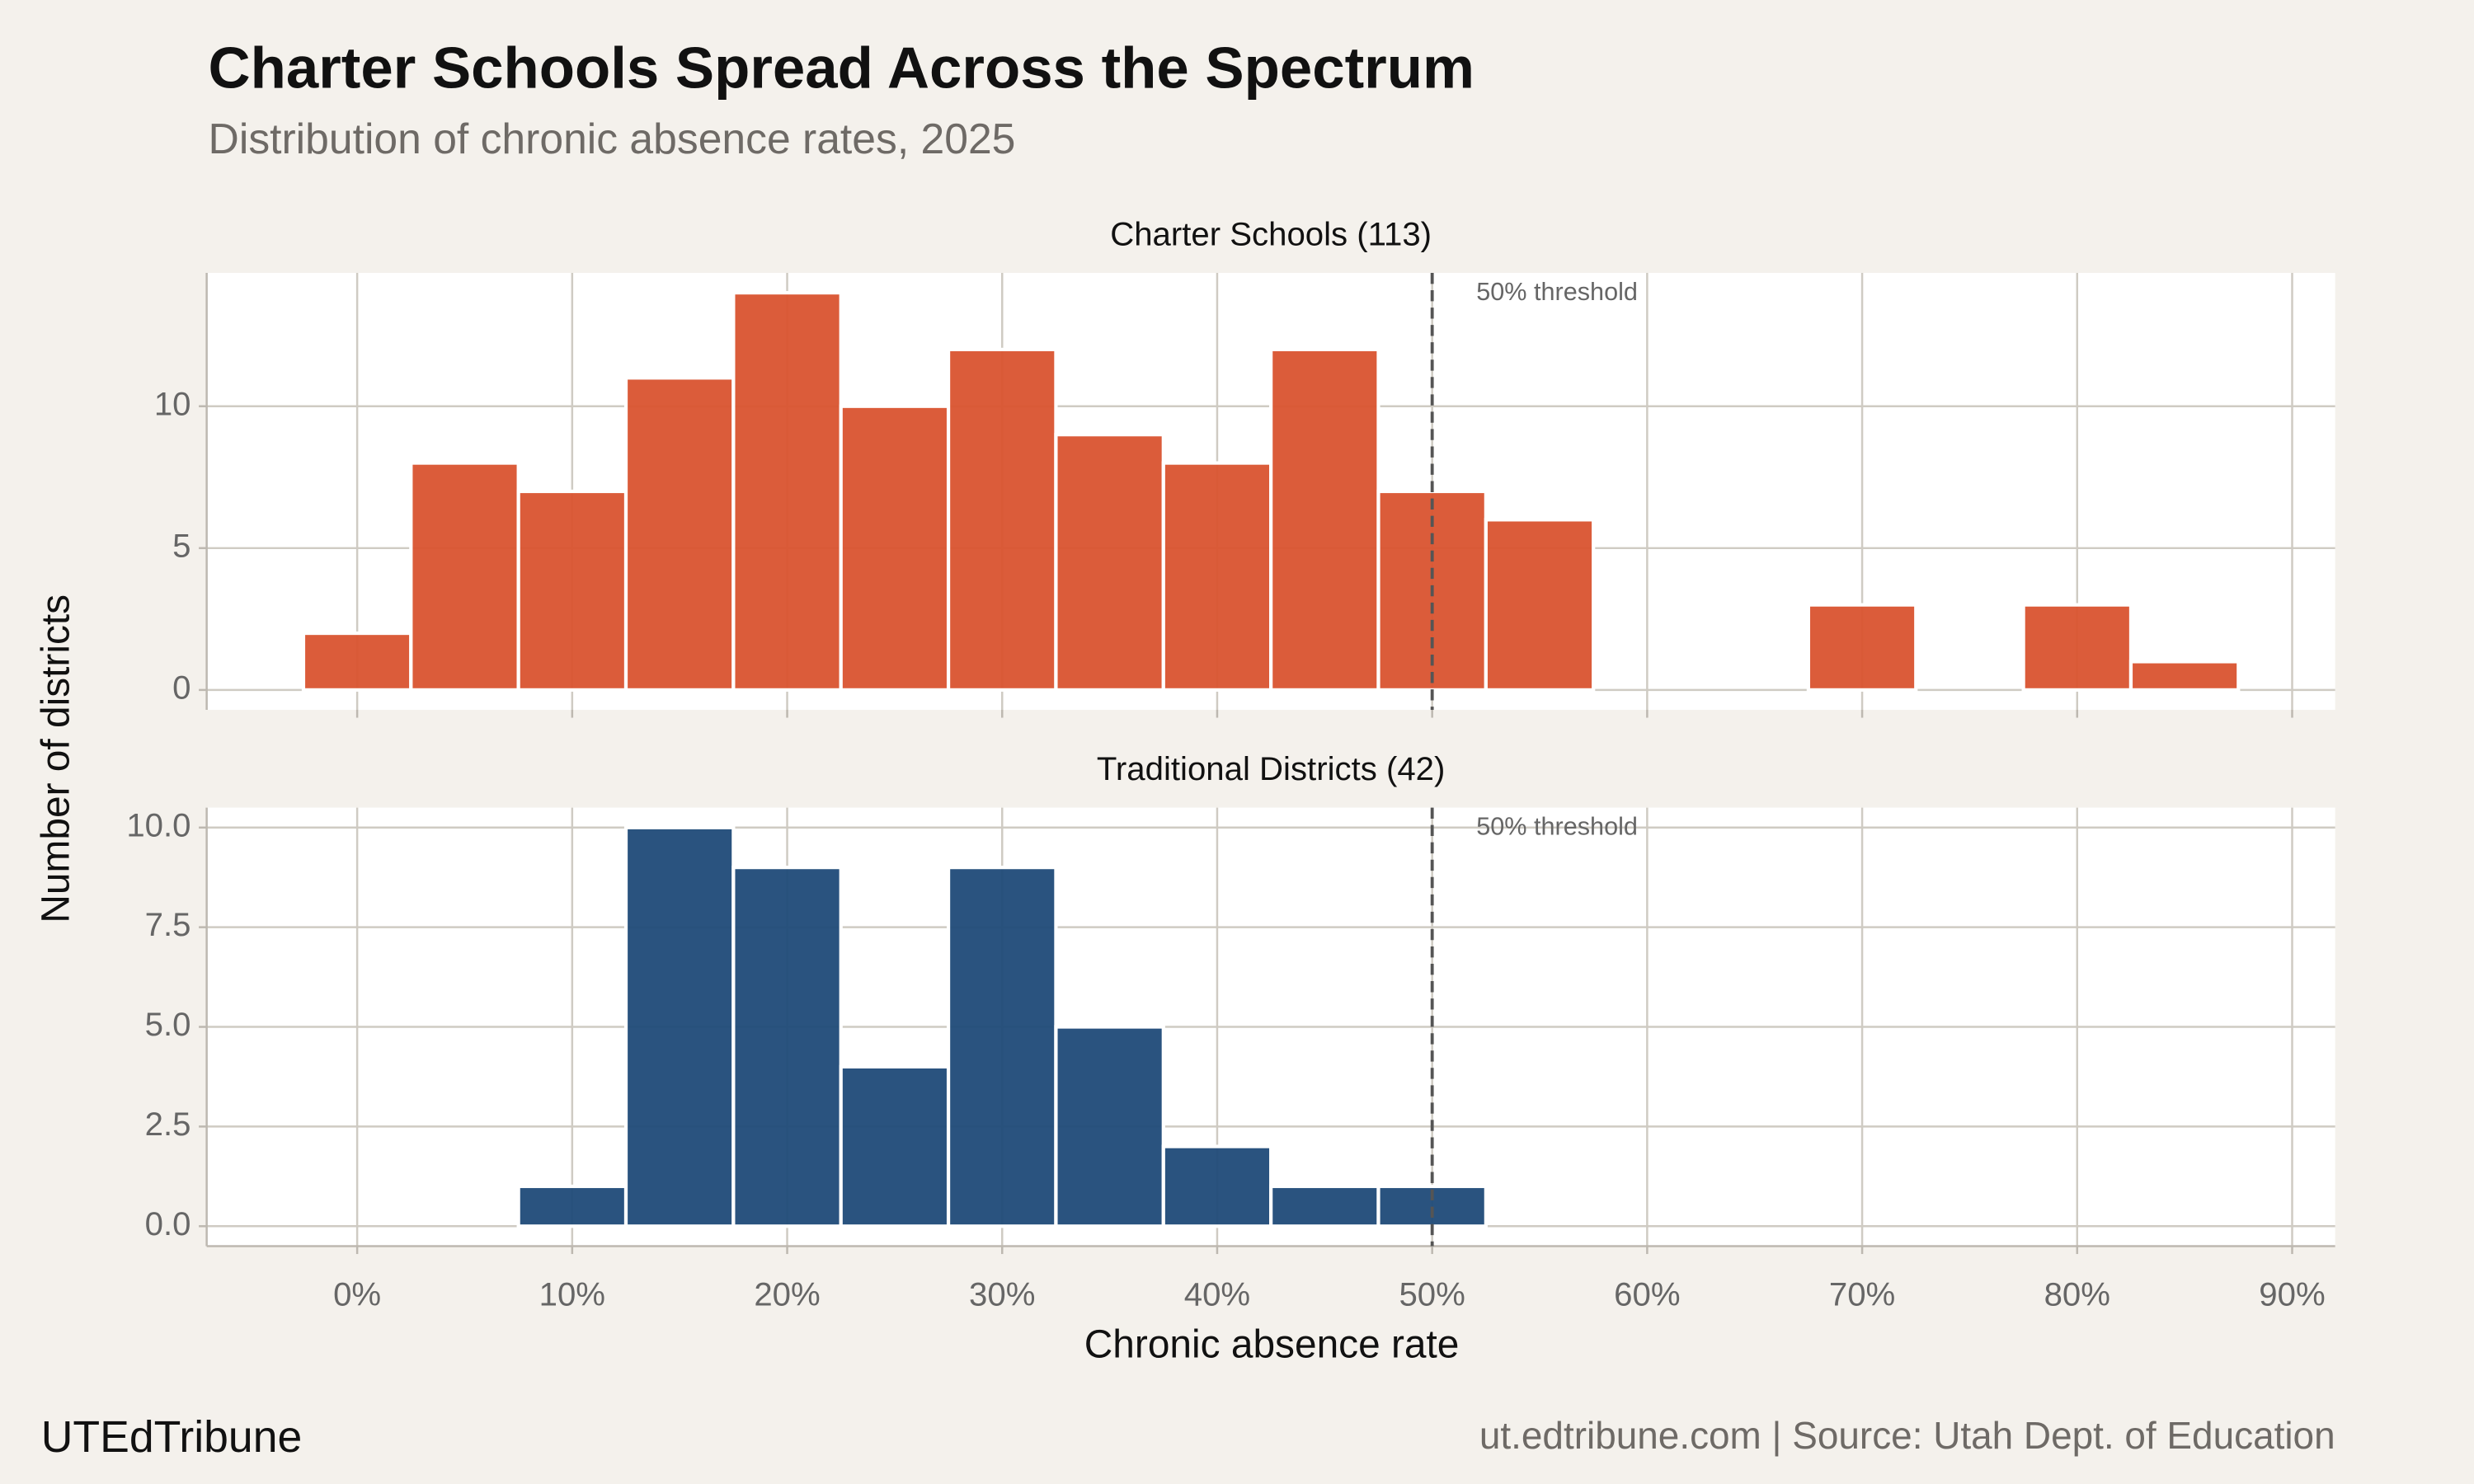 The height and width of the screenshot is (1484, 2474). I want to click on x-tick-label: 40%, so click(1217, 1294).